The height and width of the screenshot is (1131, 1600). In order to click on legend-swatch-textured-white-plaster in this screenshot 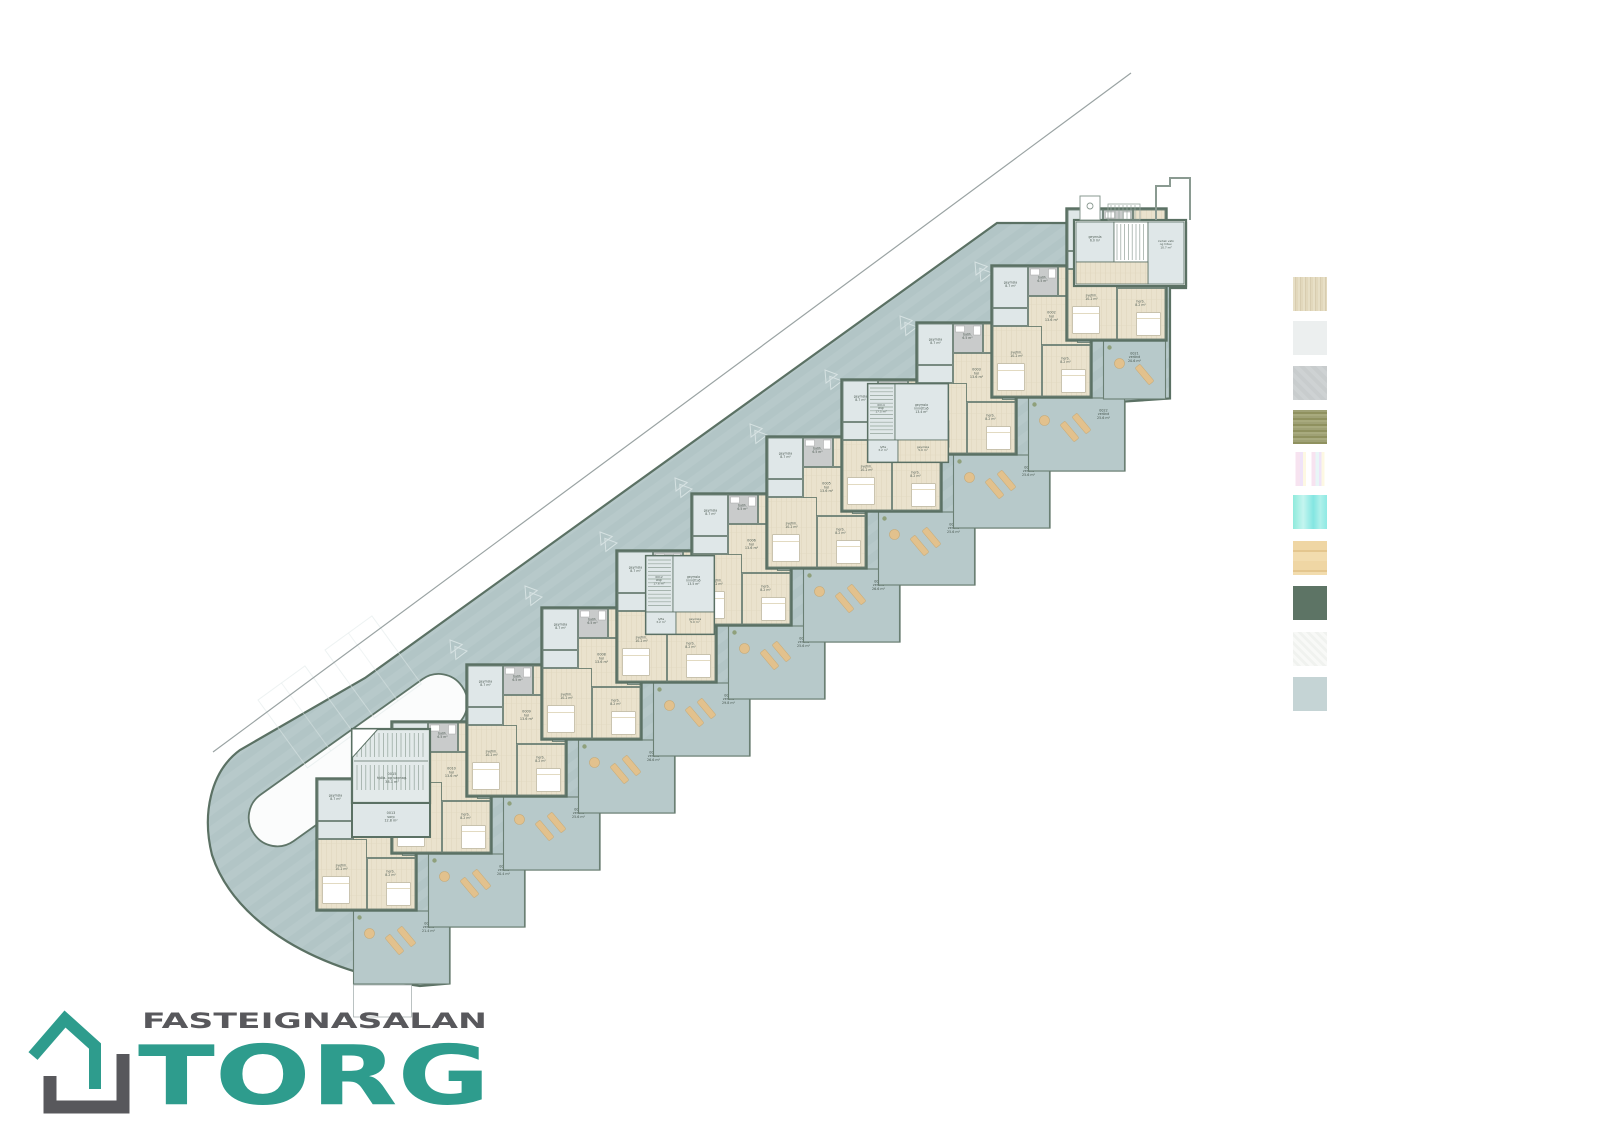, I will do `click(1310, 649)`.